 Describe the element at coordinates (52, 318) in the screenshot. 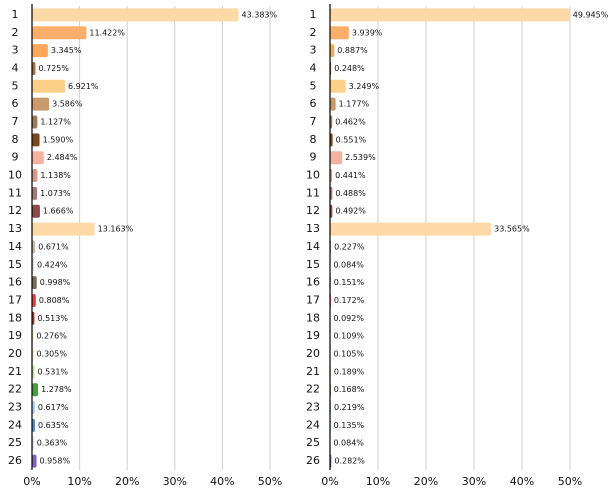

I see `value-label: 0.513%` at that location.